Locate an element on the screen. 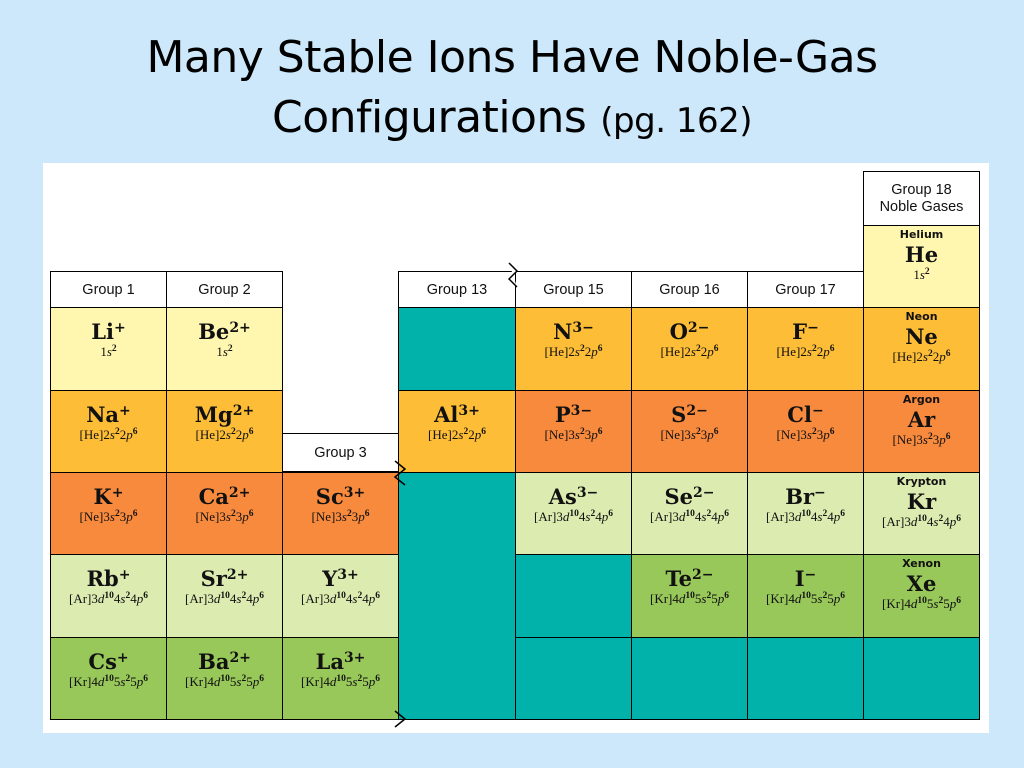  ion-se: Se2− is located at coordinates (689, 496).